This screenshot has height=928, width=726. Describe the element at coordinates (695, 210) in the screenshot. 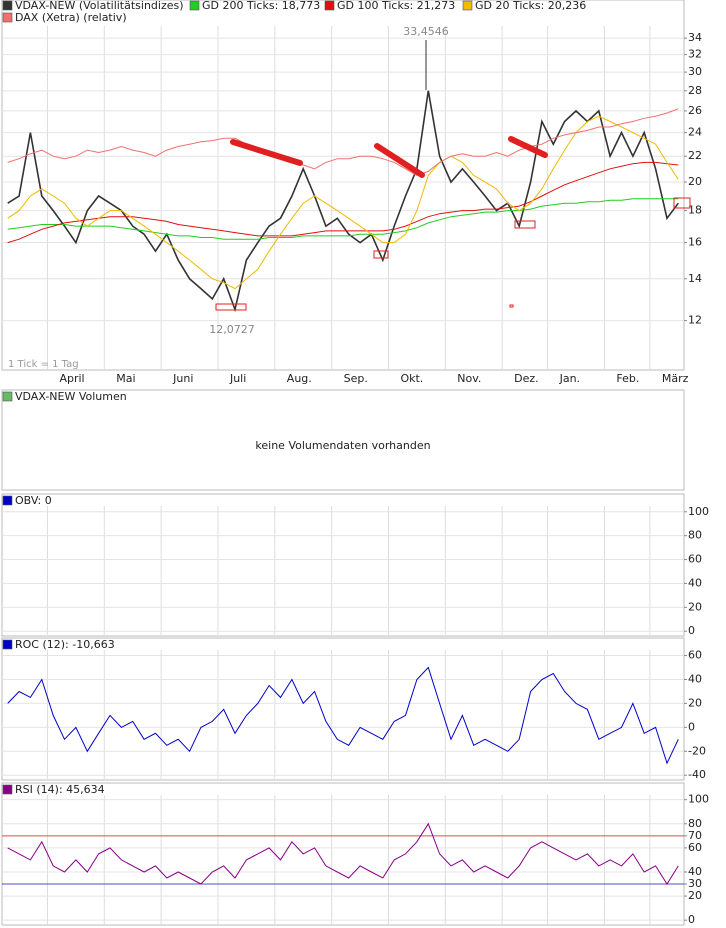

I see `y-tick-label: 18` at that location.